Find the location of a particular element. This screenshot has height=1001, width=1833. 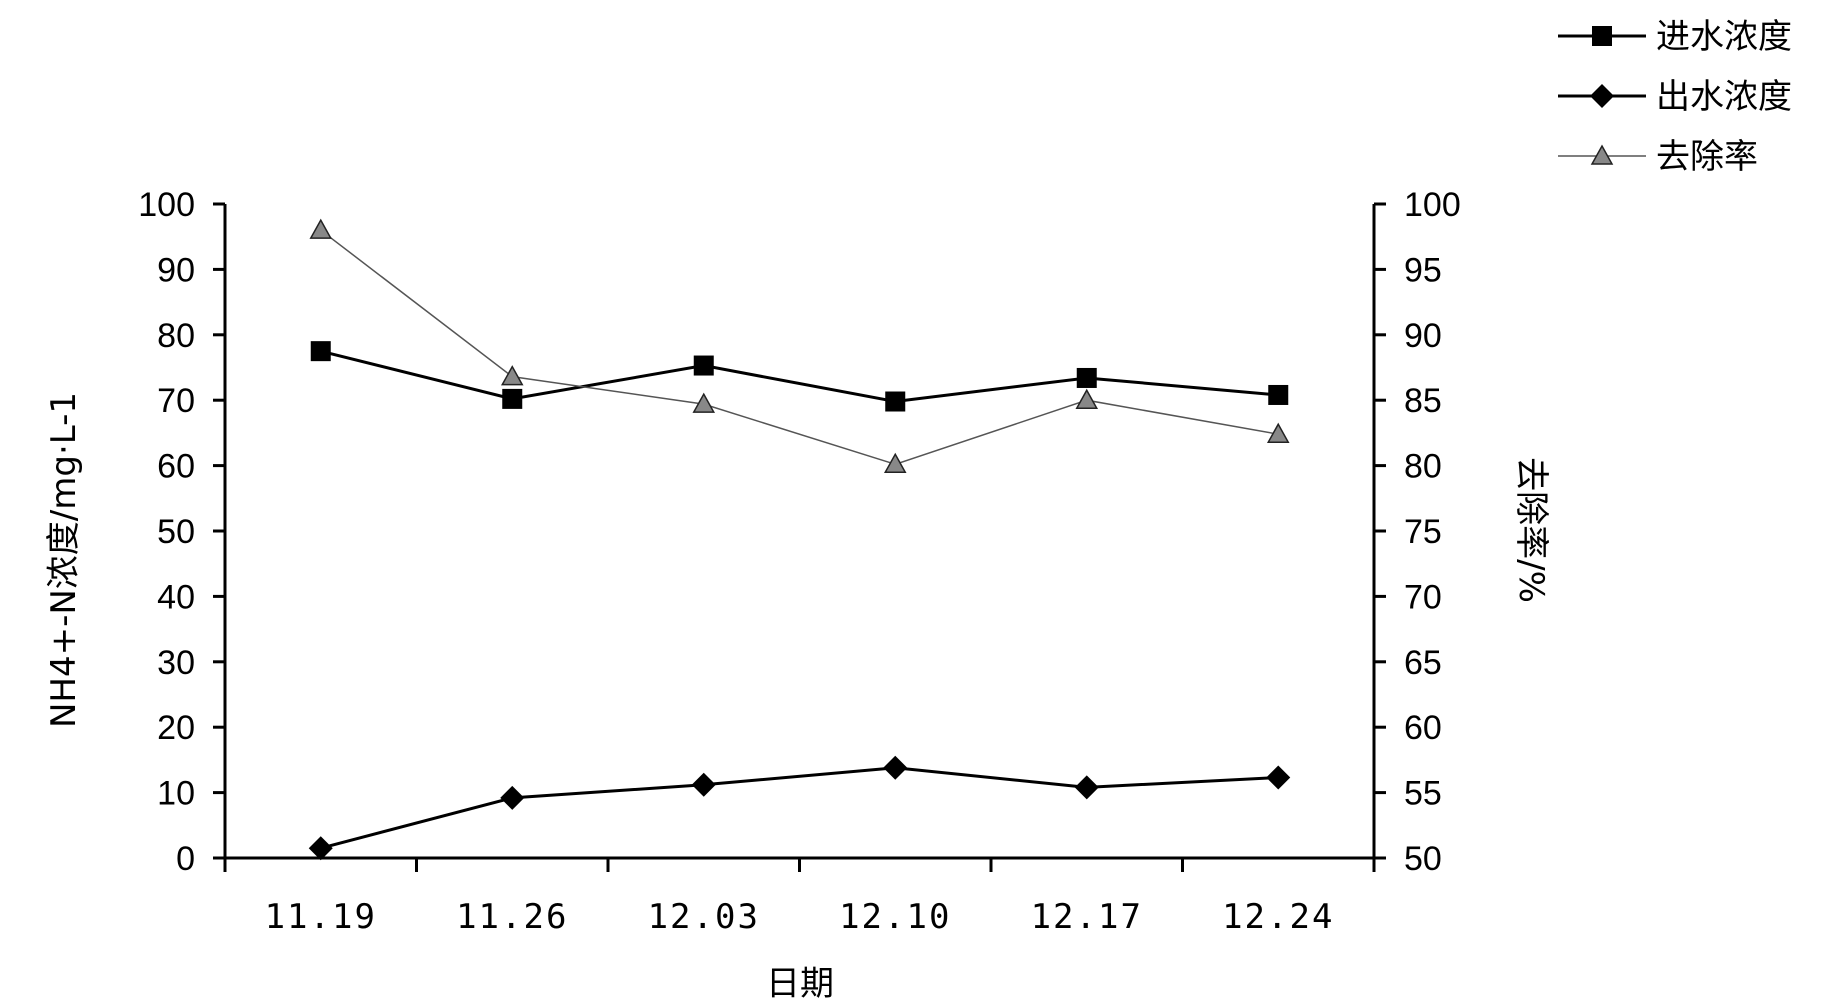

right-y-tick-label: 65 is located at coordinates (1423, 663).